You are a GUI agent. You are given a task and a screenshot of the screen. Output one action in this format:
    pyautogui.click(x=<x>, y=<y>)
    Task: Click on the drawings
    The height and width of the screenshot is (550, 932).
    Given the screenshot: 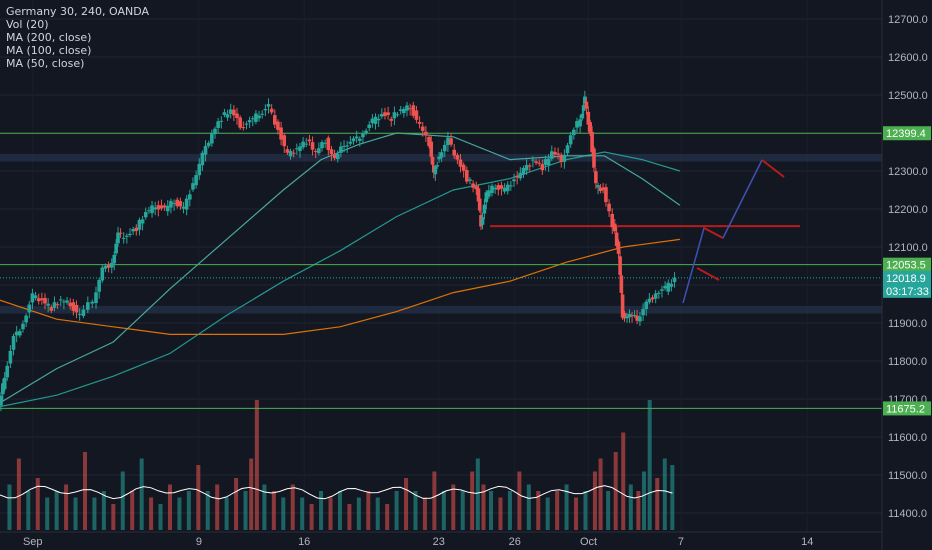 What is the action you would take?
    pyautogui.click(x=733, y=231)
    